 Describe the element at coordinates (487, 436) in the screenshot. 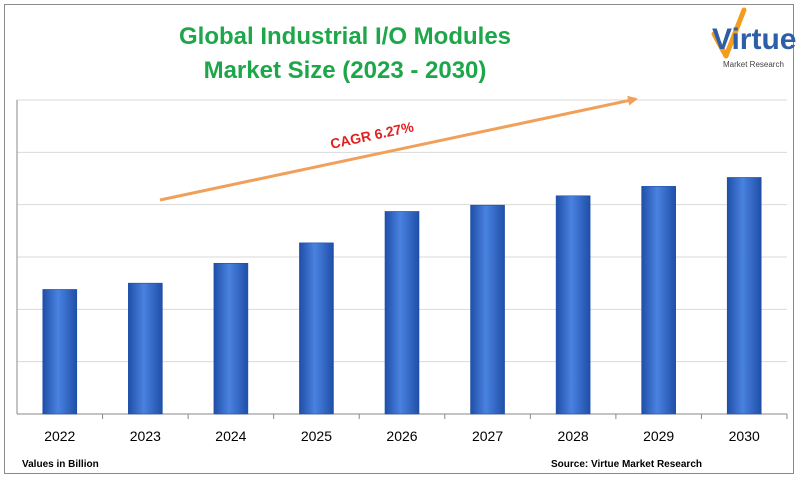

I see `x-tick-label: 2027` at that location.